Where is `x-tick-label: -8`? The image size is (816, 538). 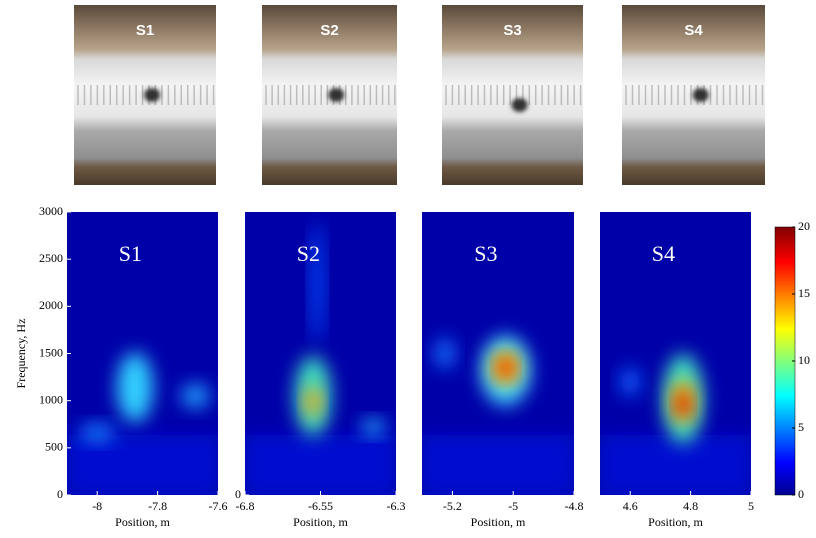
x-tick-label: -8 is located at coordinates (97, 506).